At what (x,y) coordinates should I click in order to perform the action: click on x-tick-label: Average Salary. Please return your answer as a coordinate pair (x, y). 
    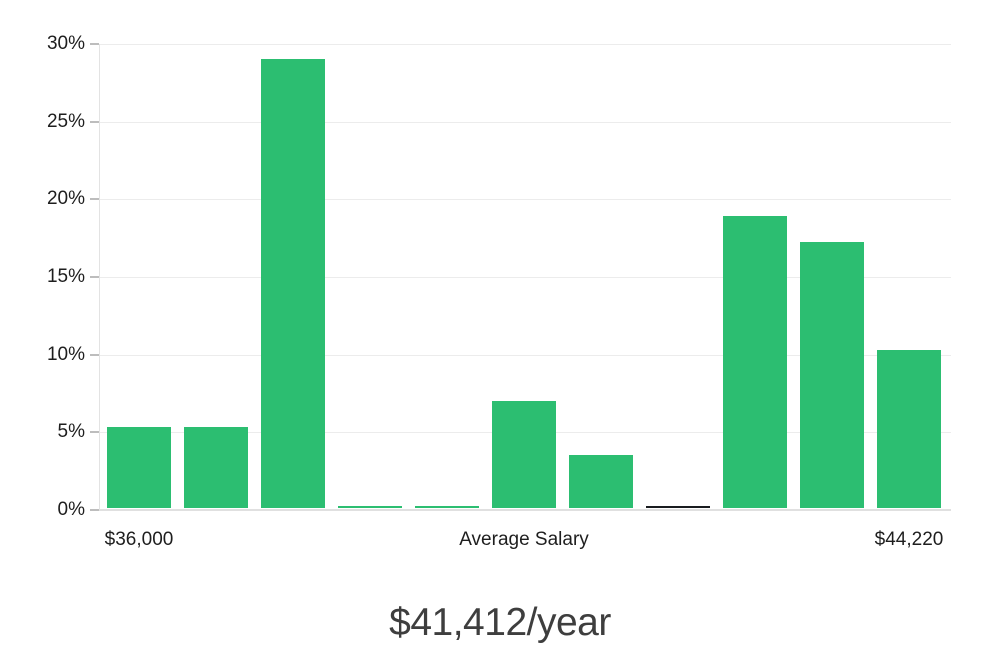
    Looking at the image, I should click on (524, 539).